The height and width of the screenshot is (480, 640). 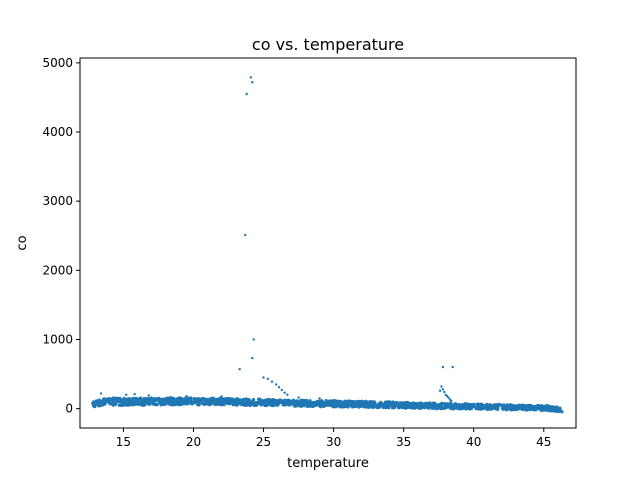 I want to click on x-tick-label: 45, so click(x=543, y=442).